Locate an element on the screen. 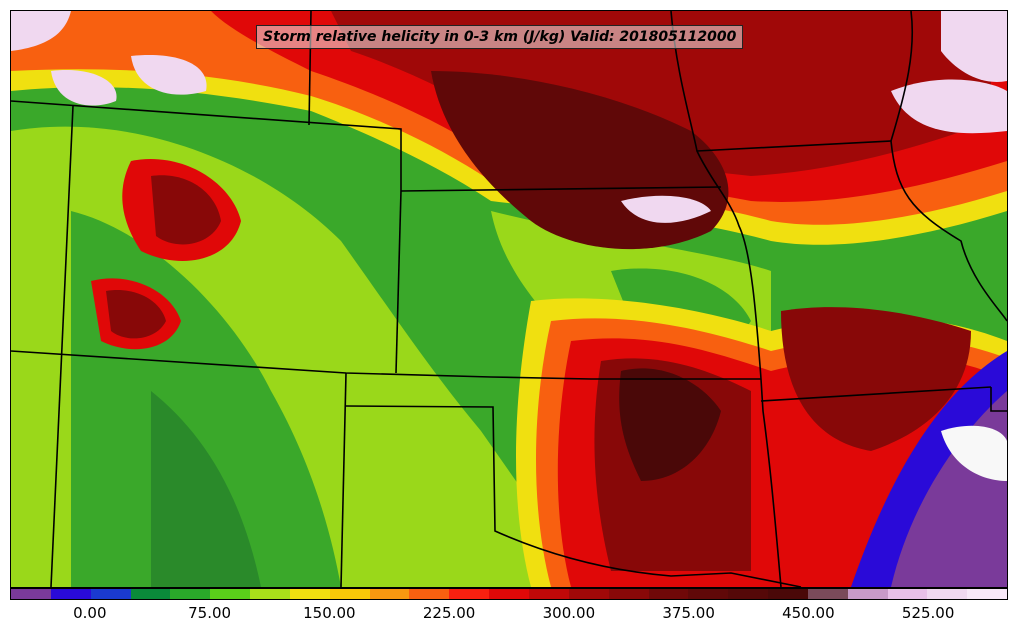 Image resolution: width=1018 pixels, height=633 pixels. colorbar-tick-label: 150.00 is located at coordinates (329, 613).